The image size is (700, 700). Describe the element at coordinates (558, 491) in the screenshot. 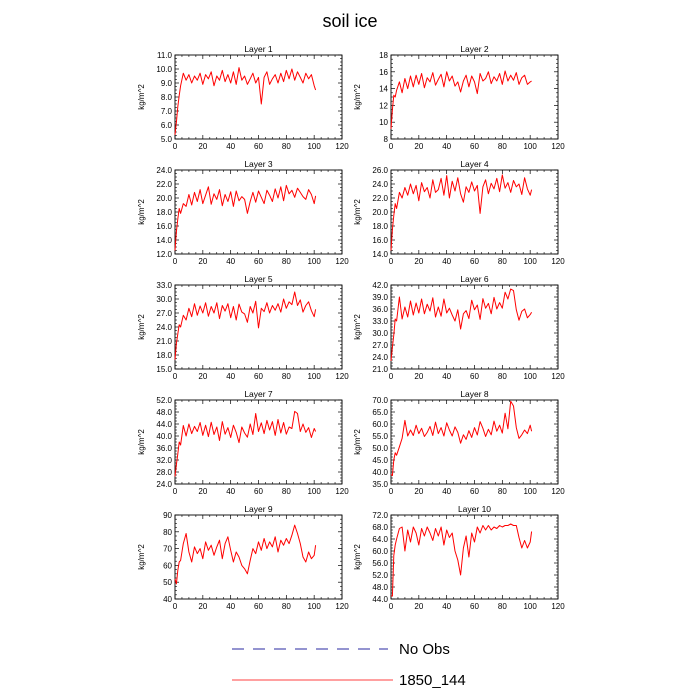

I see `x-tick-label-layer-8: 120` at that location.